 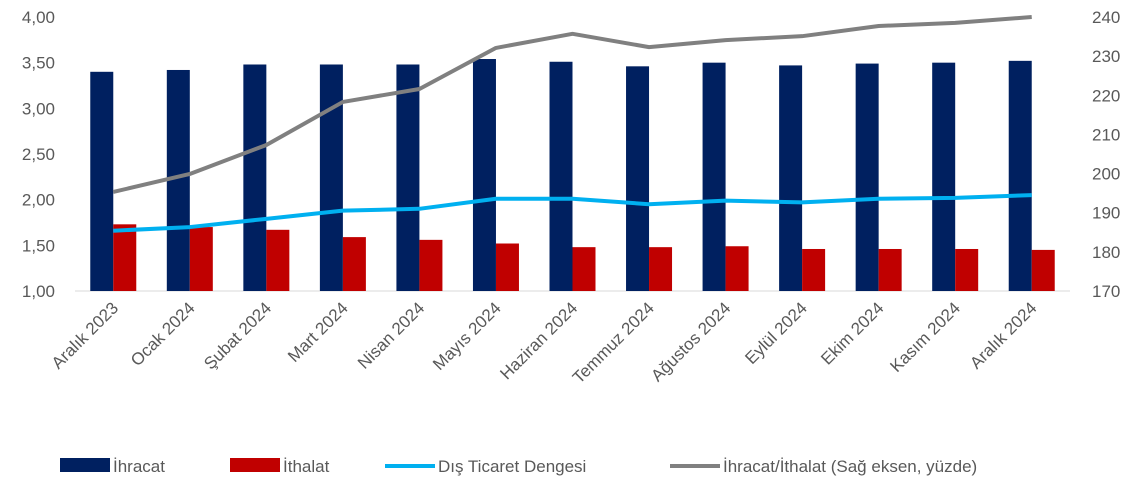 I want to click on line, so click(x=572, y=213).